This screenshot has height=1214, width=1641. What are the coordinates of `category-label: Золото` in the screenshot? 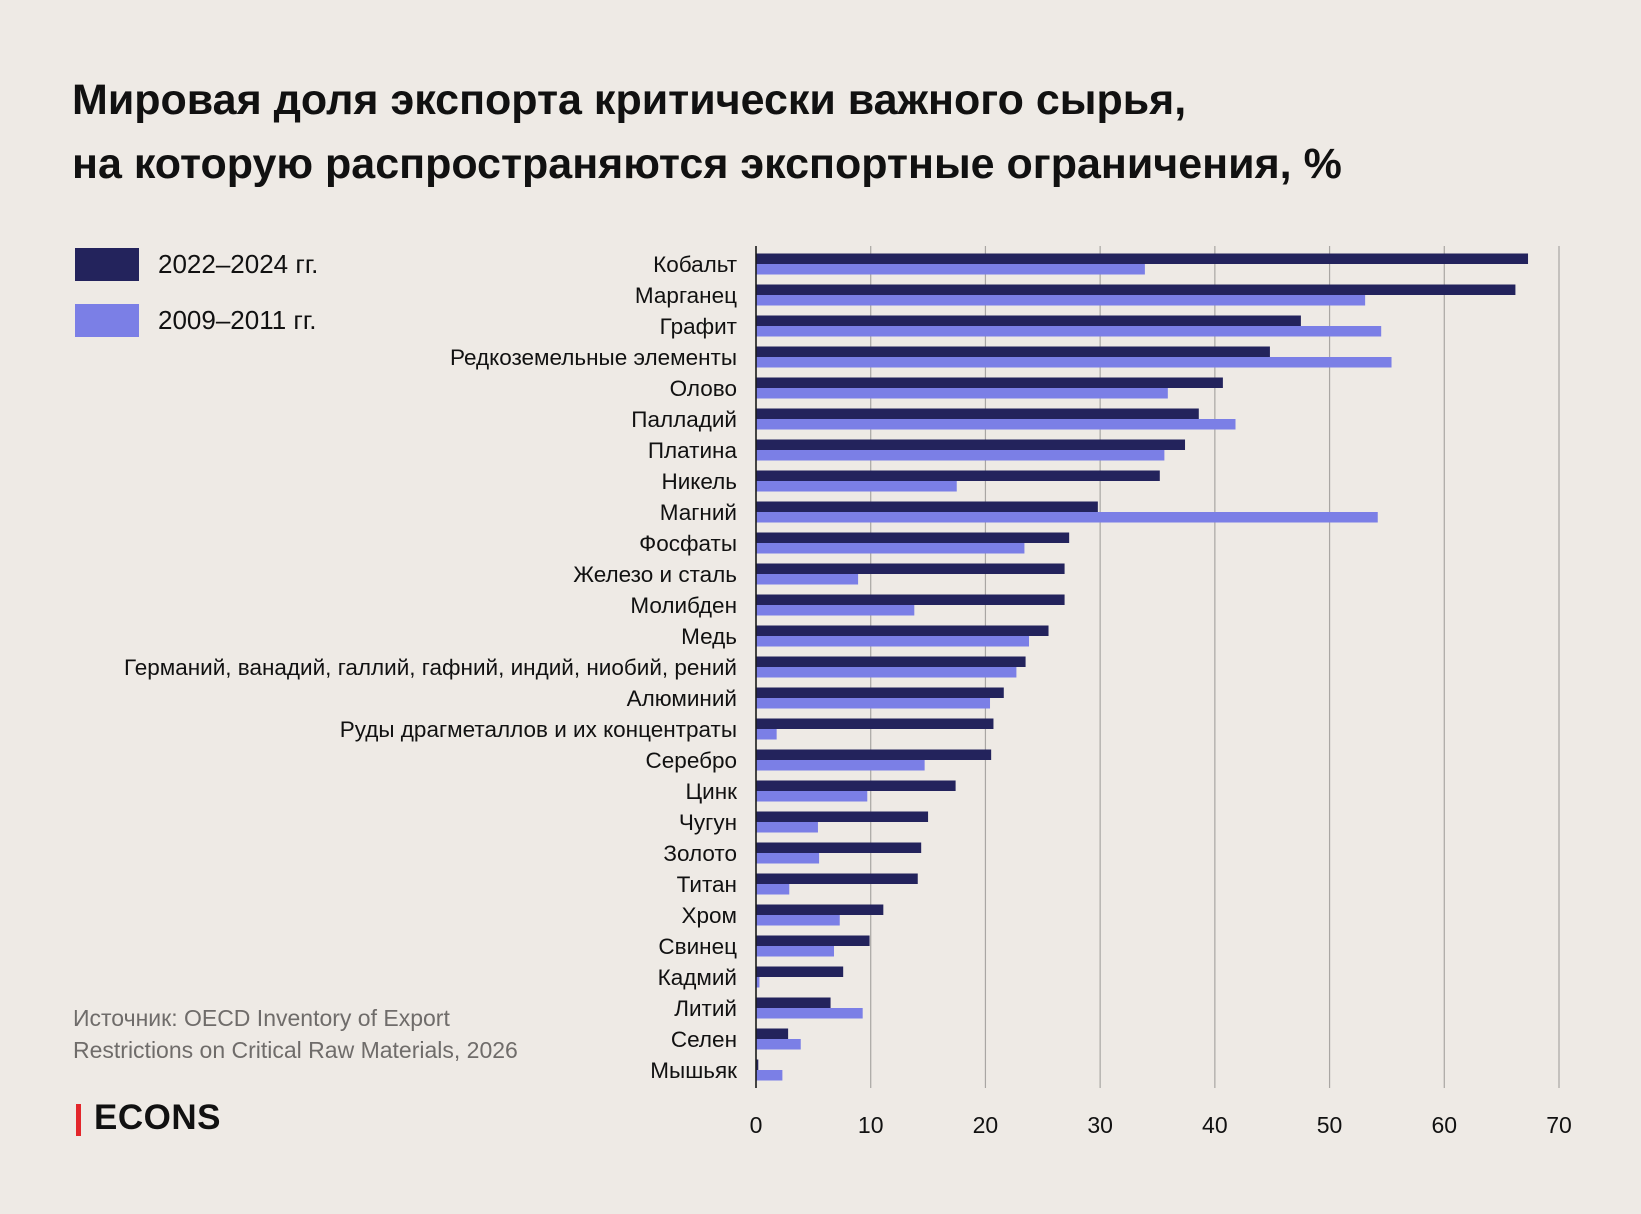 It's located at (700, 853).